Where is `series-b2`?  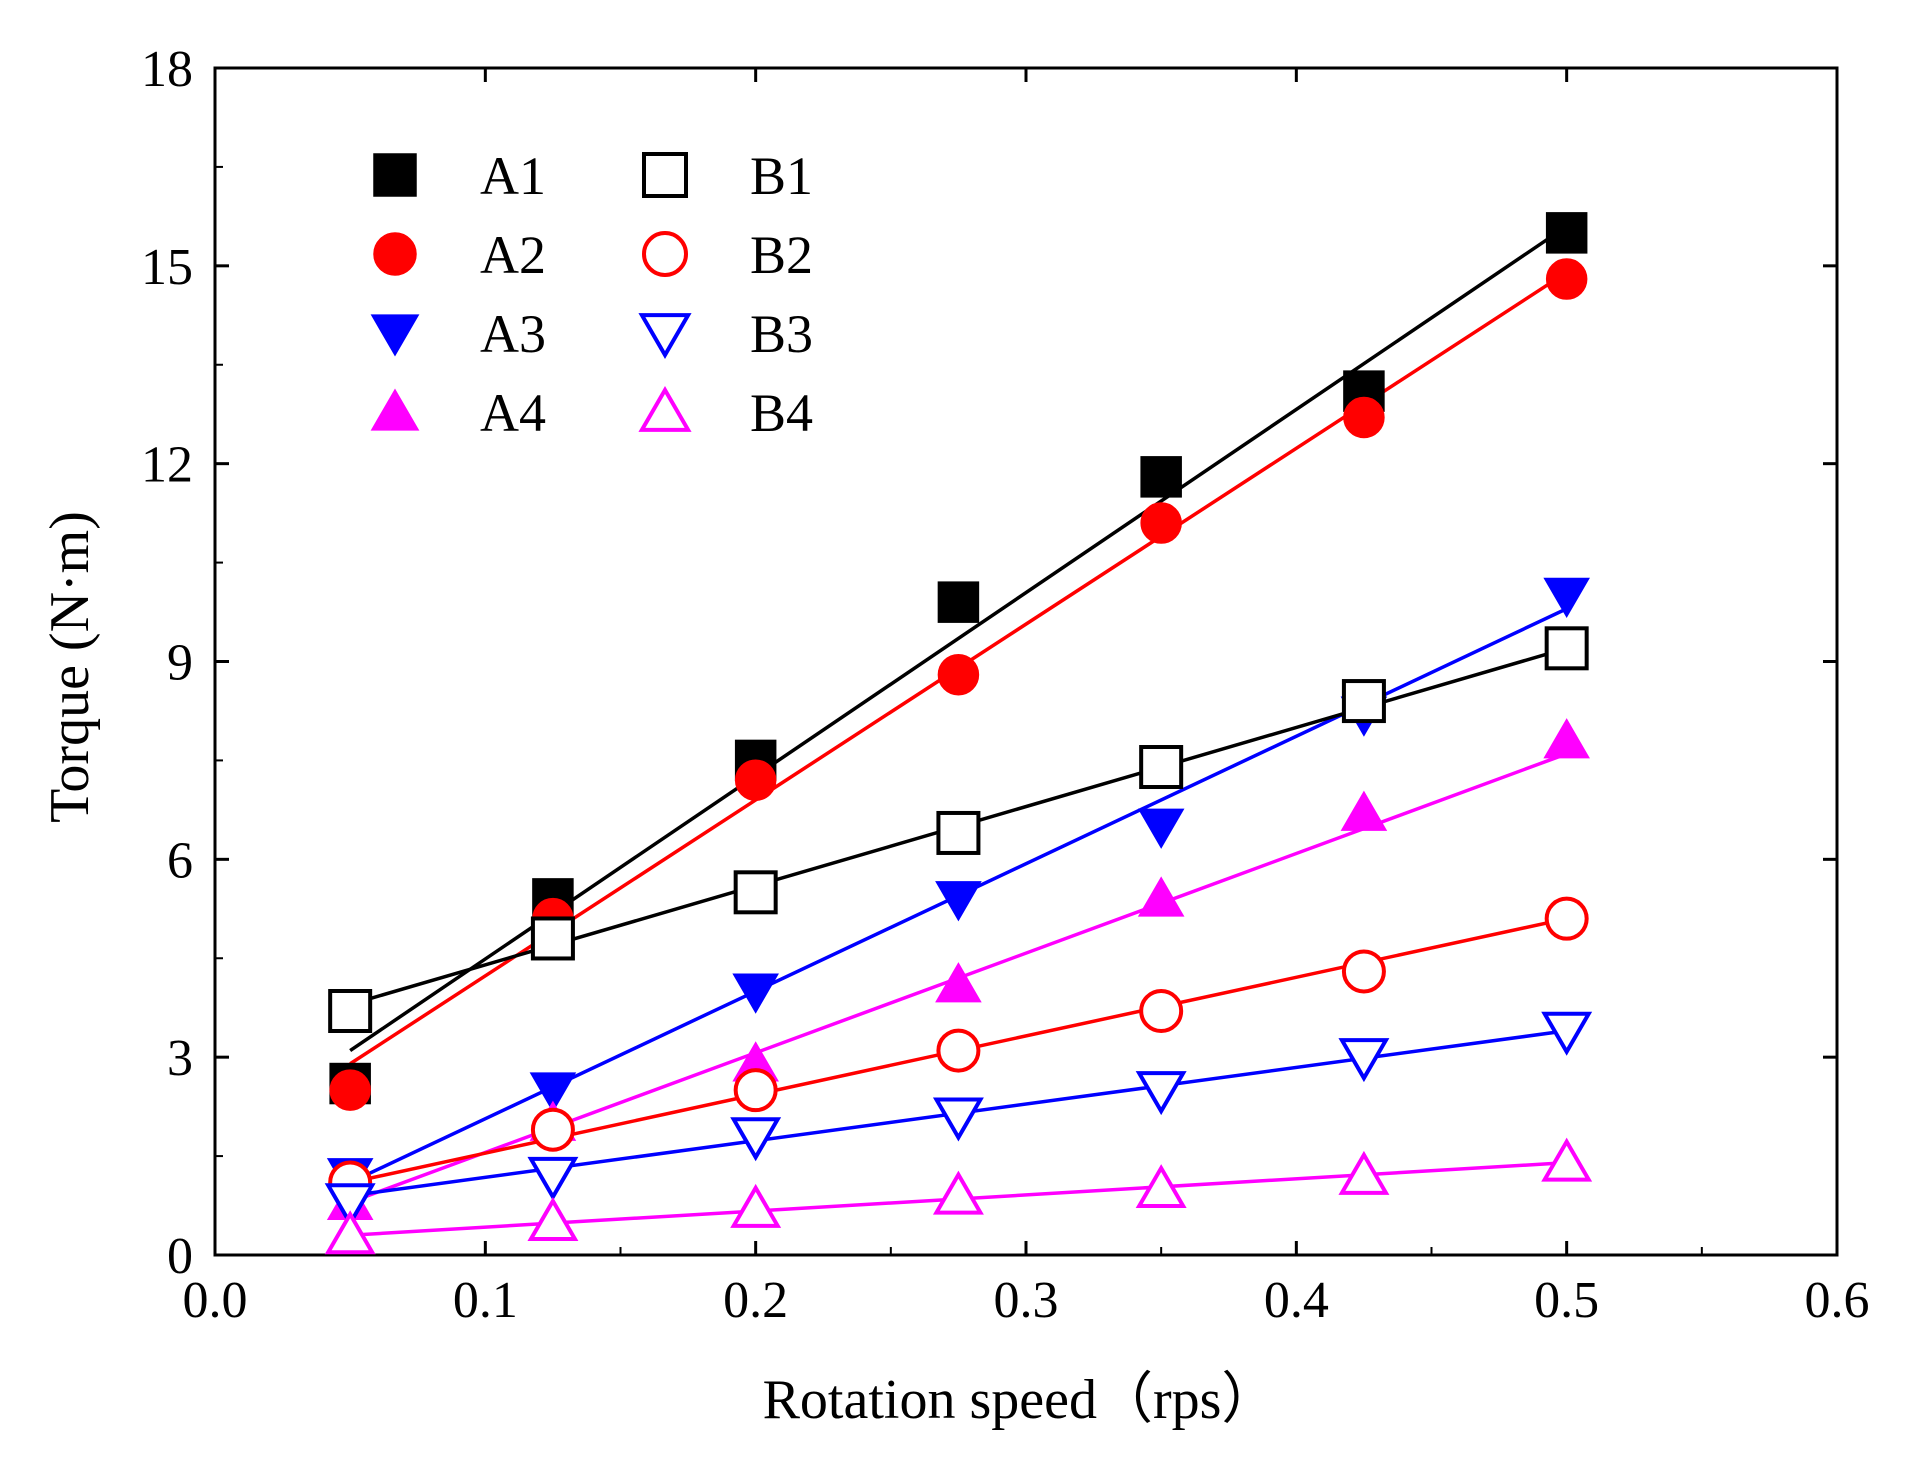
series-b2 is located at coordinates (958, 1050).